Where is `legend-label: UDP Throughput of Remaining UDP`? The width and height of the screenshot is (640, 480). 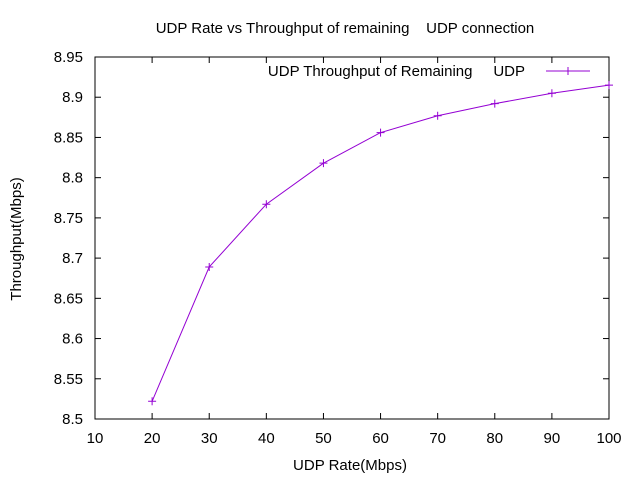 legend-label: UDP Throughput of Remaining UDP is located at coordinates (396, 71).